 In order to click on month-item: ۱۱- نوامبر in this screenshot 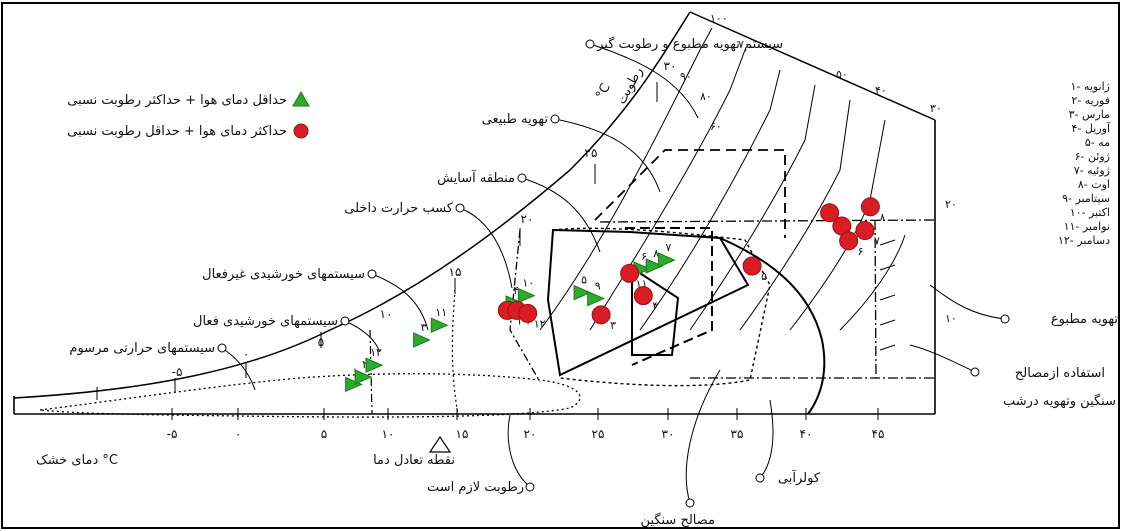, I will do `click(1087, 226)`.